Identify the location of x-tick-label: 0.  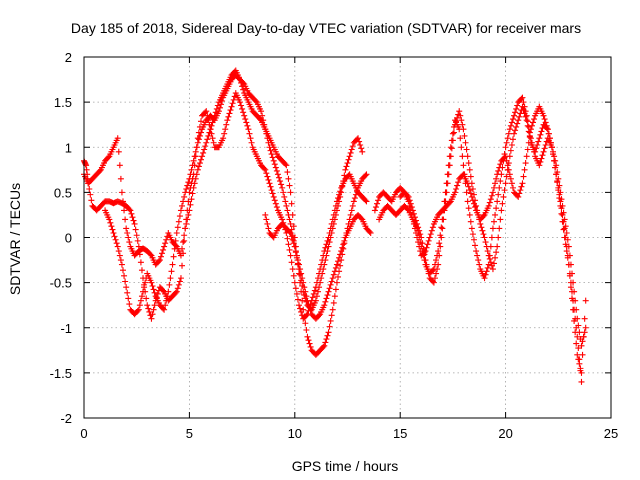
(83, 433).